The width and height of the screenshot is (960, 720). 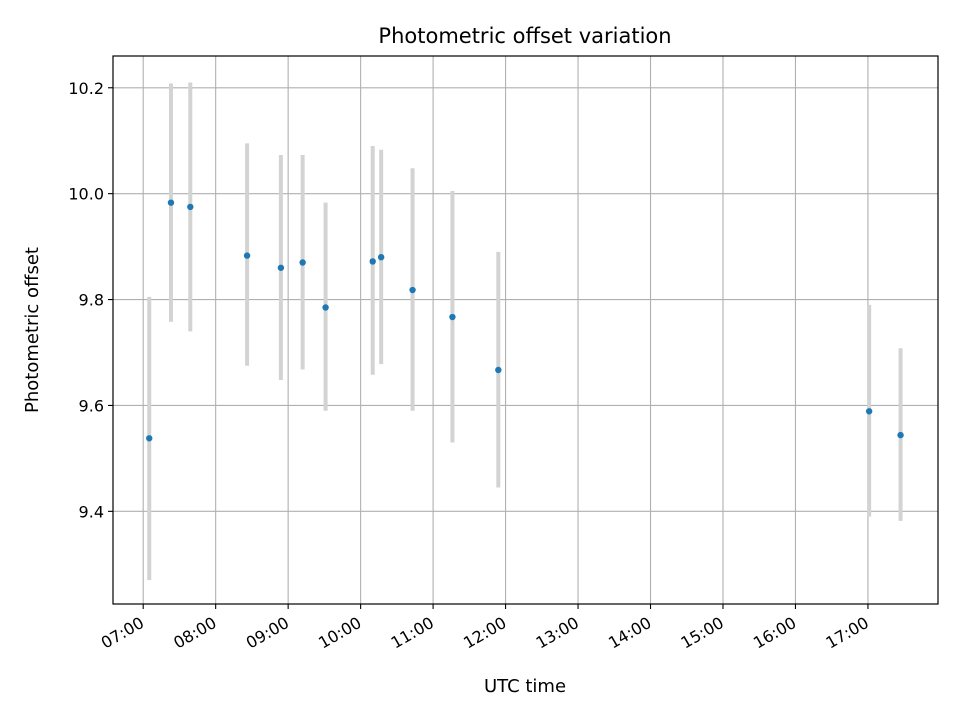 I want to click on y-axis-ticks: 9.4 9.6 9.8 10.0 10.2, so click(x=90, y=300).